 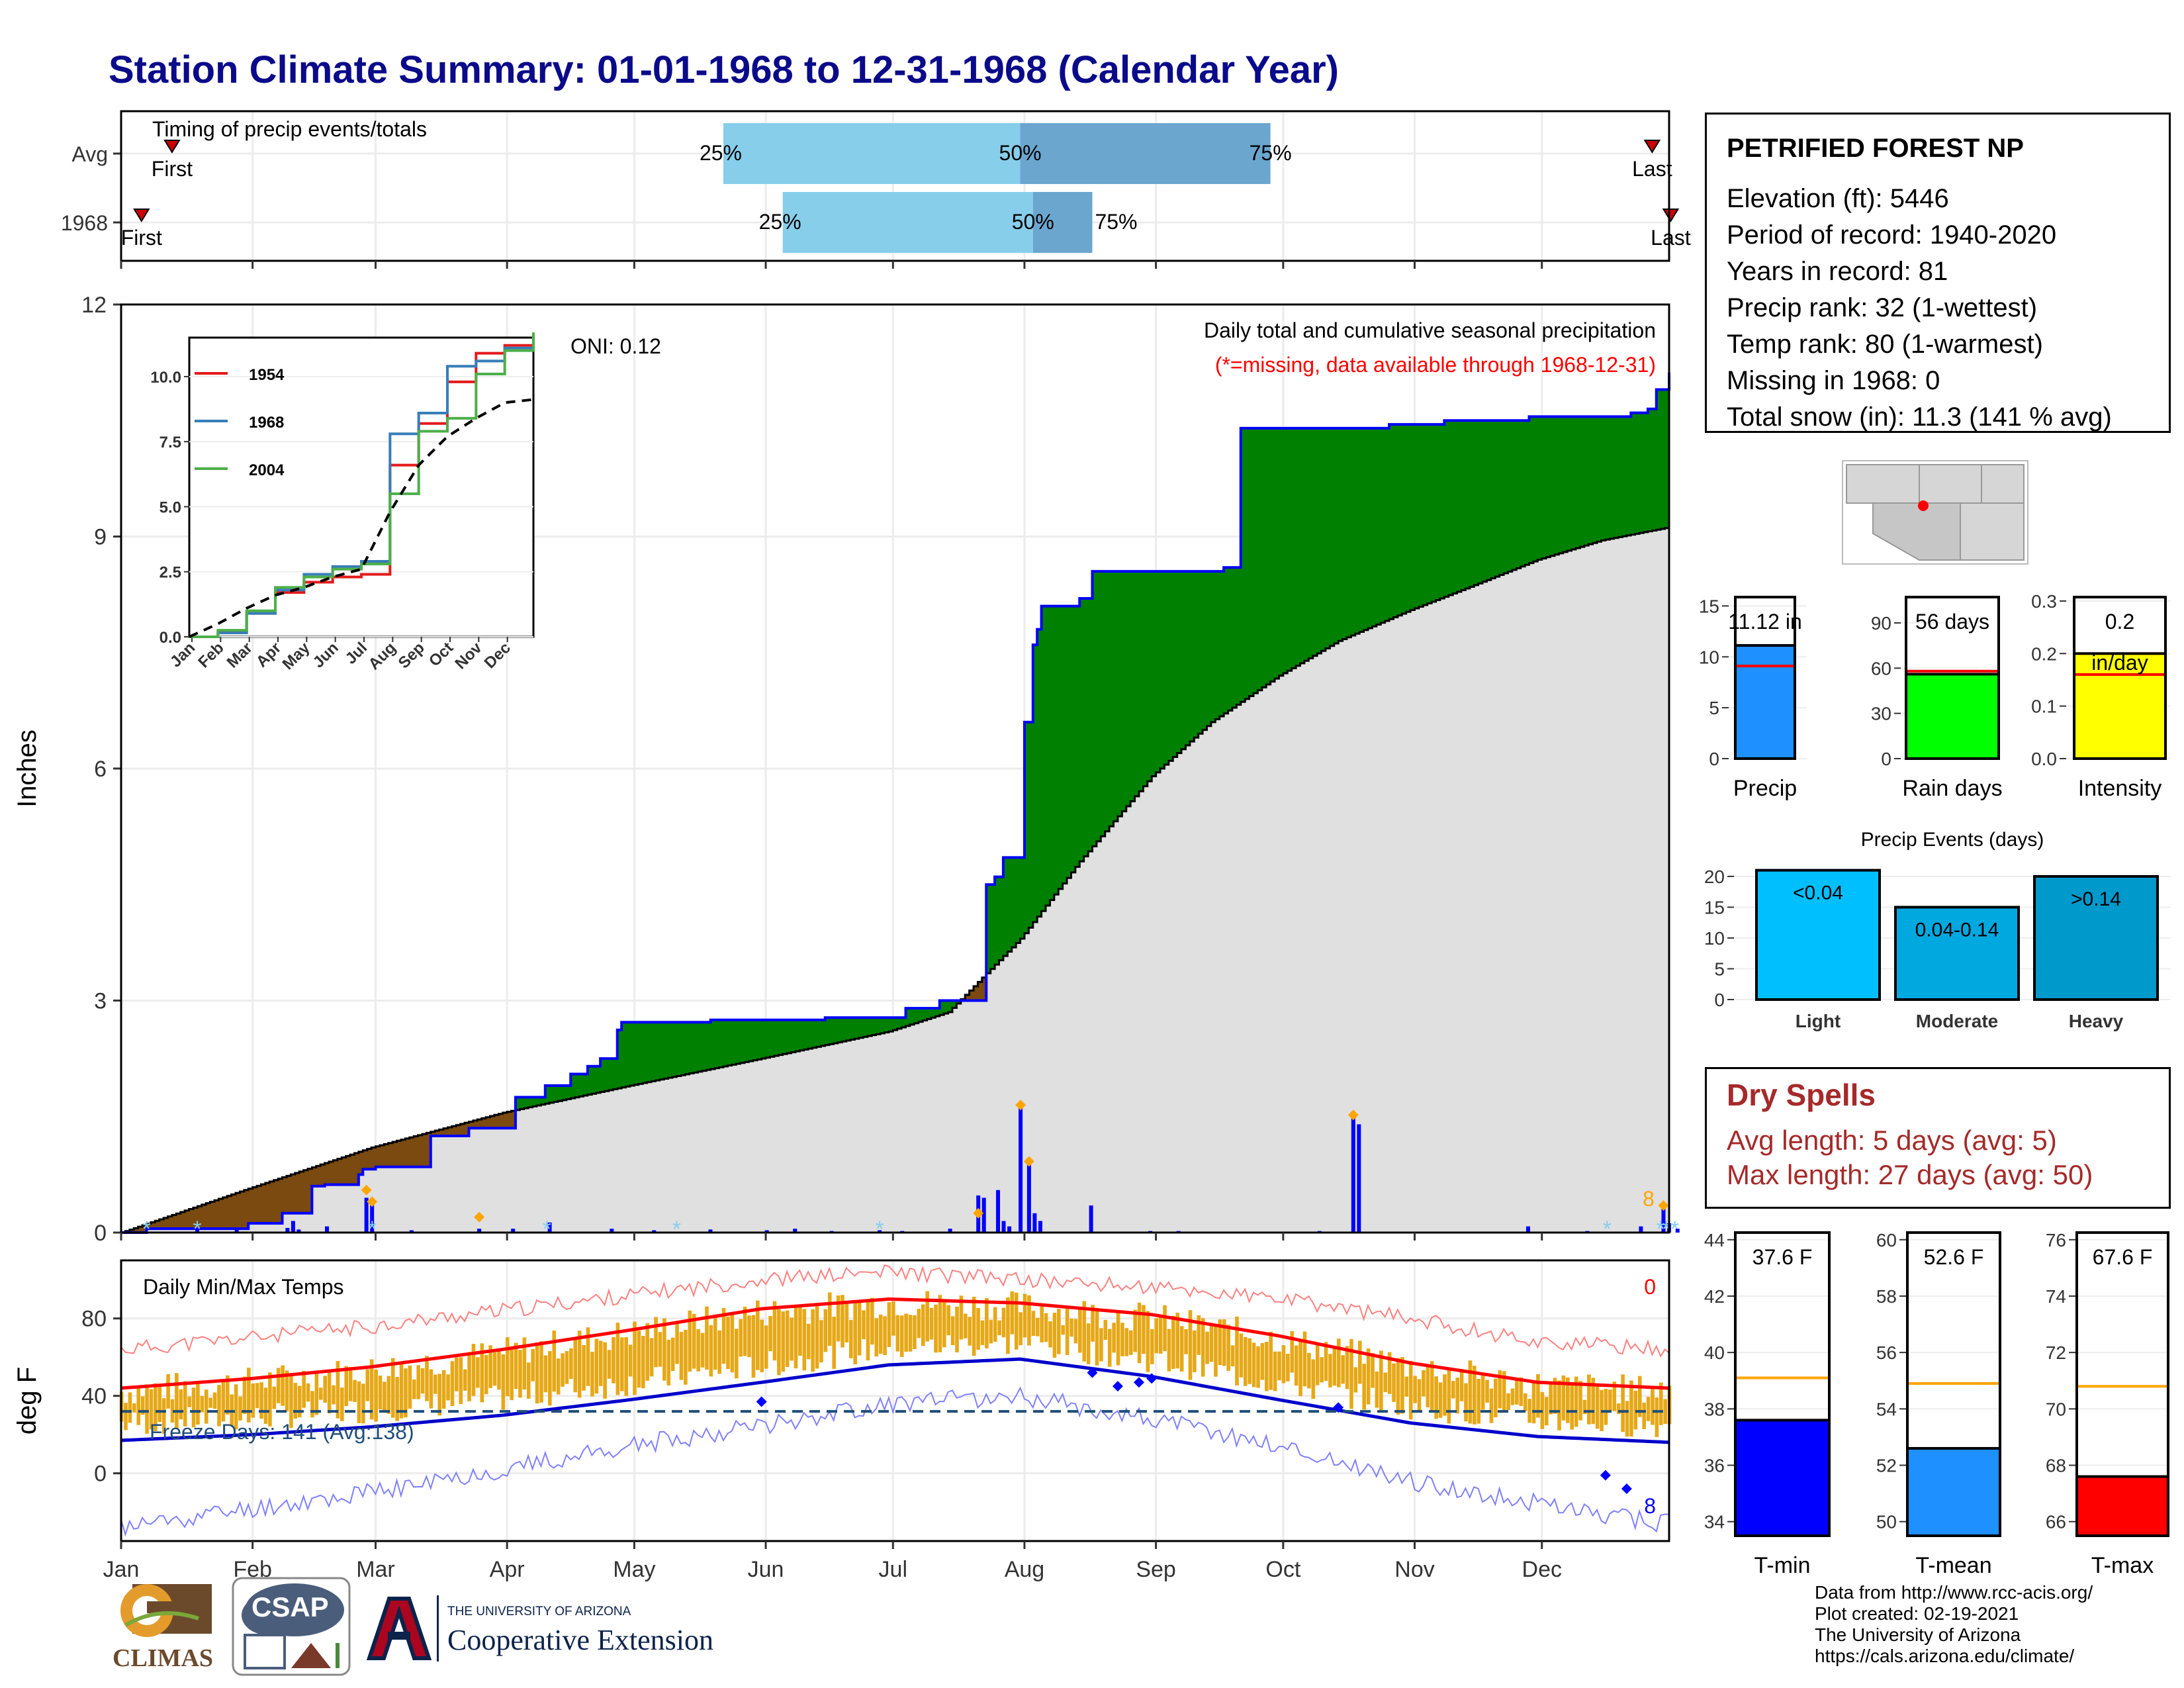 I want to click on timing-row-label: Avg, so click(x=89, y=154).